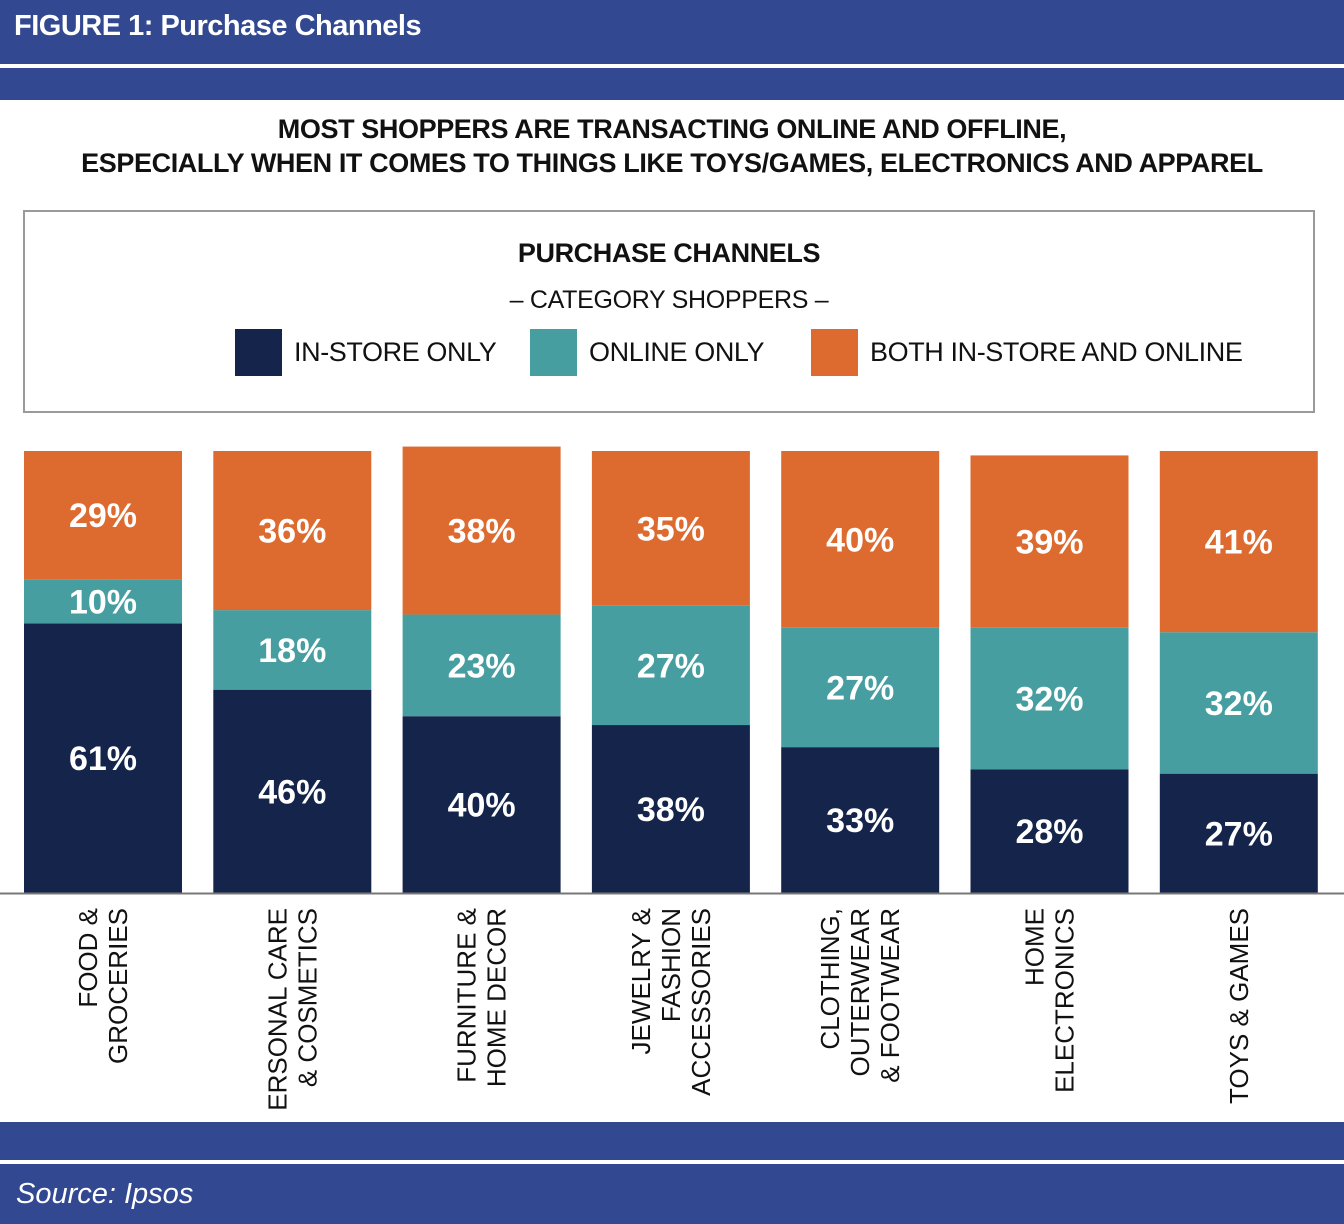 The height and width of the screenshot is (1224, 1344). I want to click on category-label-line: ACCESSORIES, so click(701, 1002).